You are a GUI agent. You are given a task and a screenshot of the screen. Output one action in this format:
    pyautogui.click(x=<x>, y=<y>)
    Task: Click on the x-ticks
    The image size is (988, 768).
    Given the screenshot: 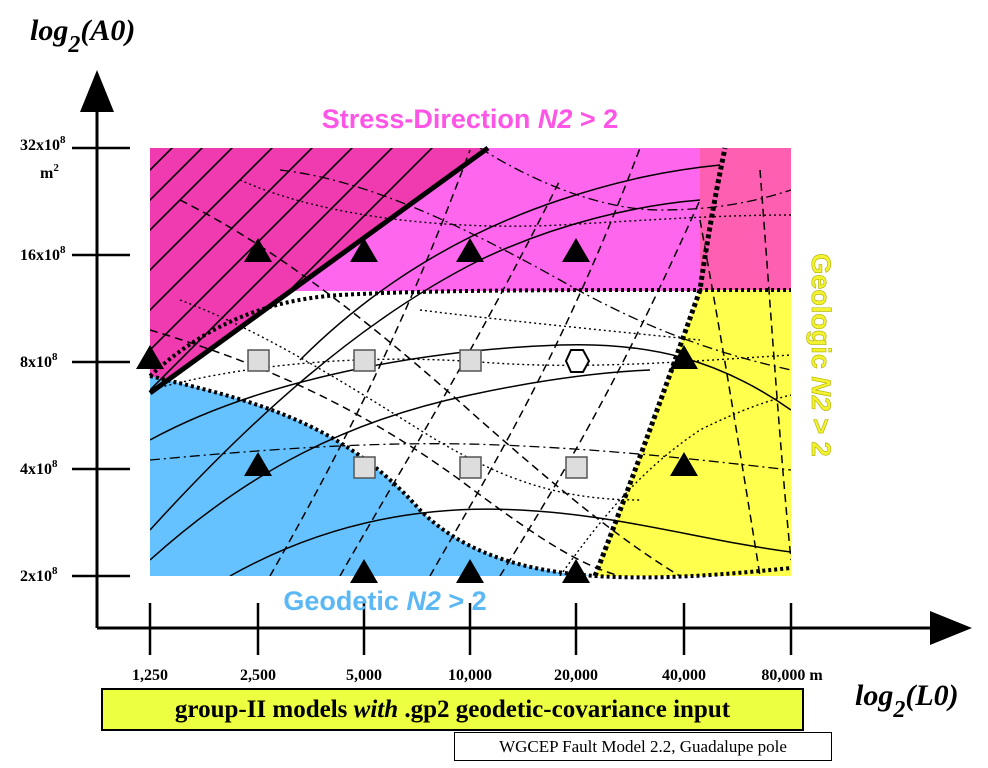 What is the action you would take?
    pyautogui.click(x=470, y=629)
    